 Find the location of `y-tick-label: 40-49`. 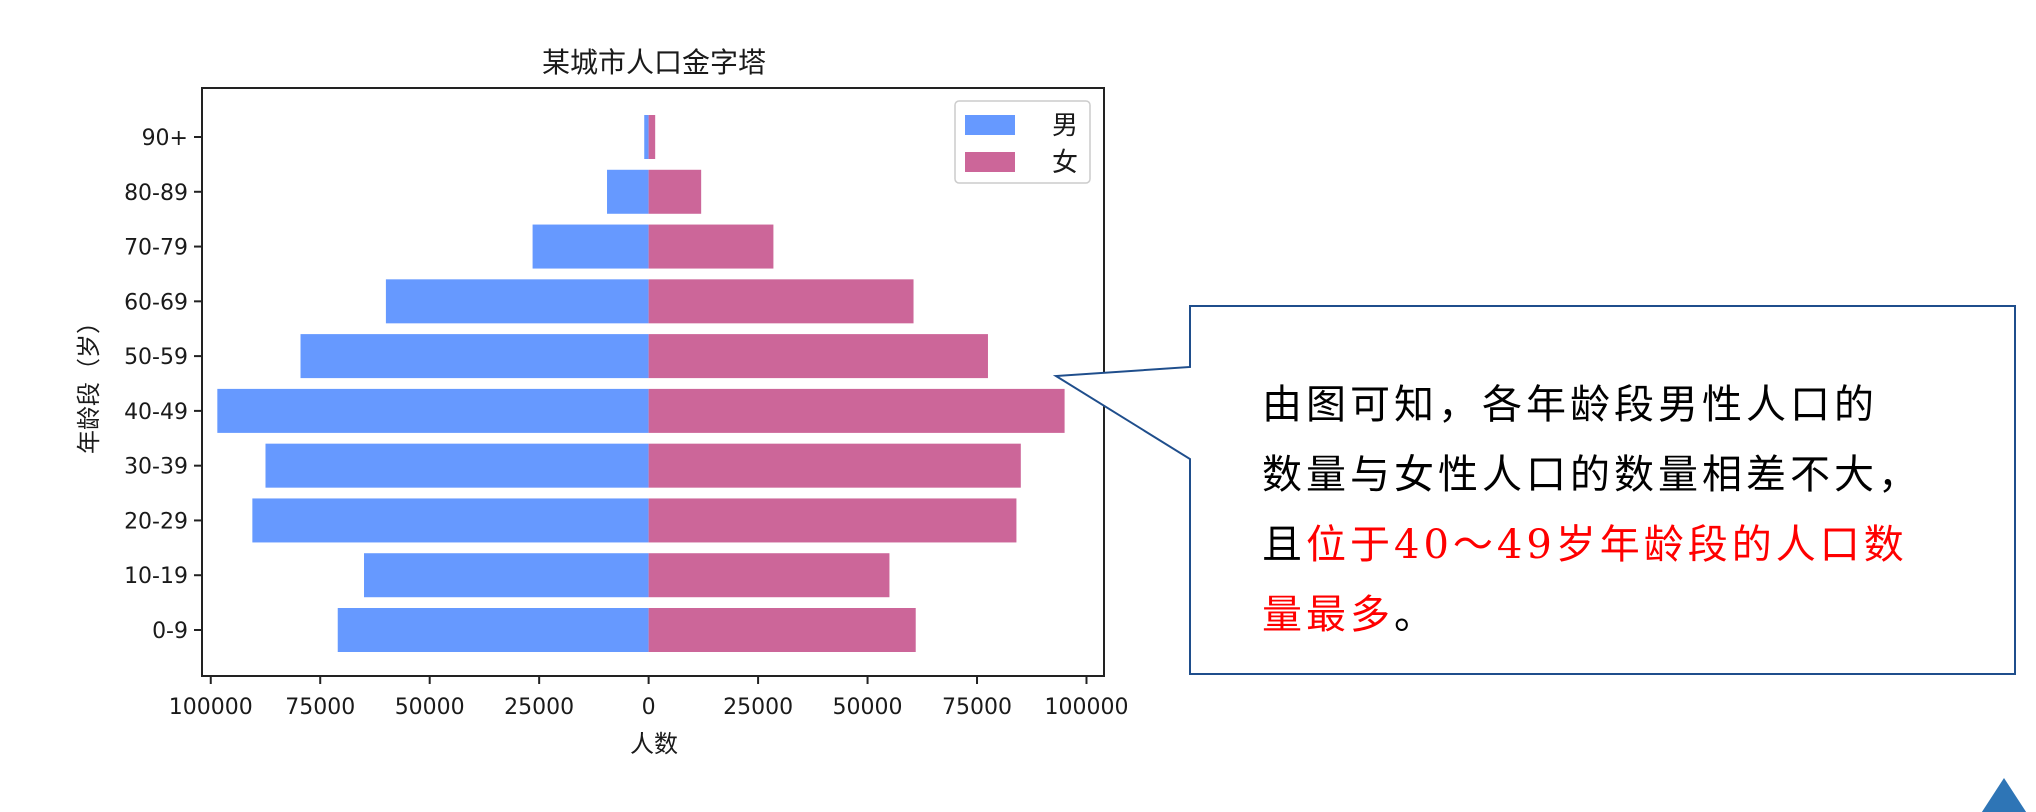

y-tick-label: 40-49 is located at coordinates (156, 412).